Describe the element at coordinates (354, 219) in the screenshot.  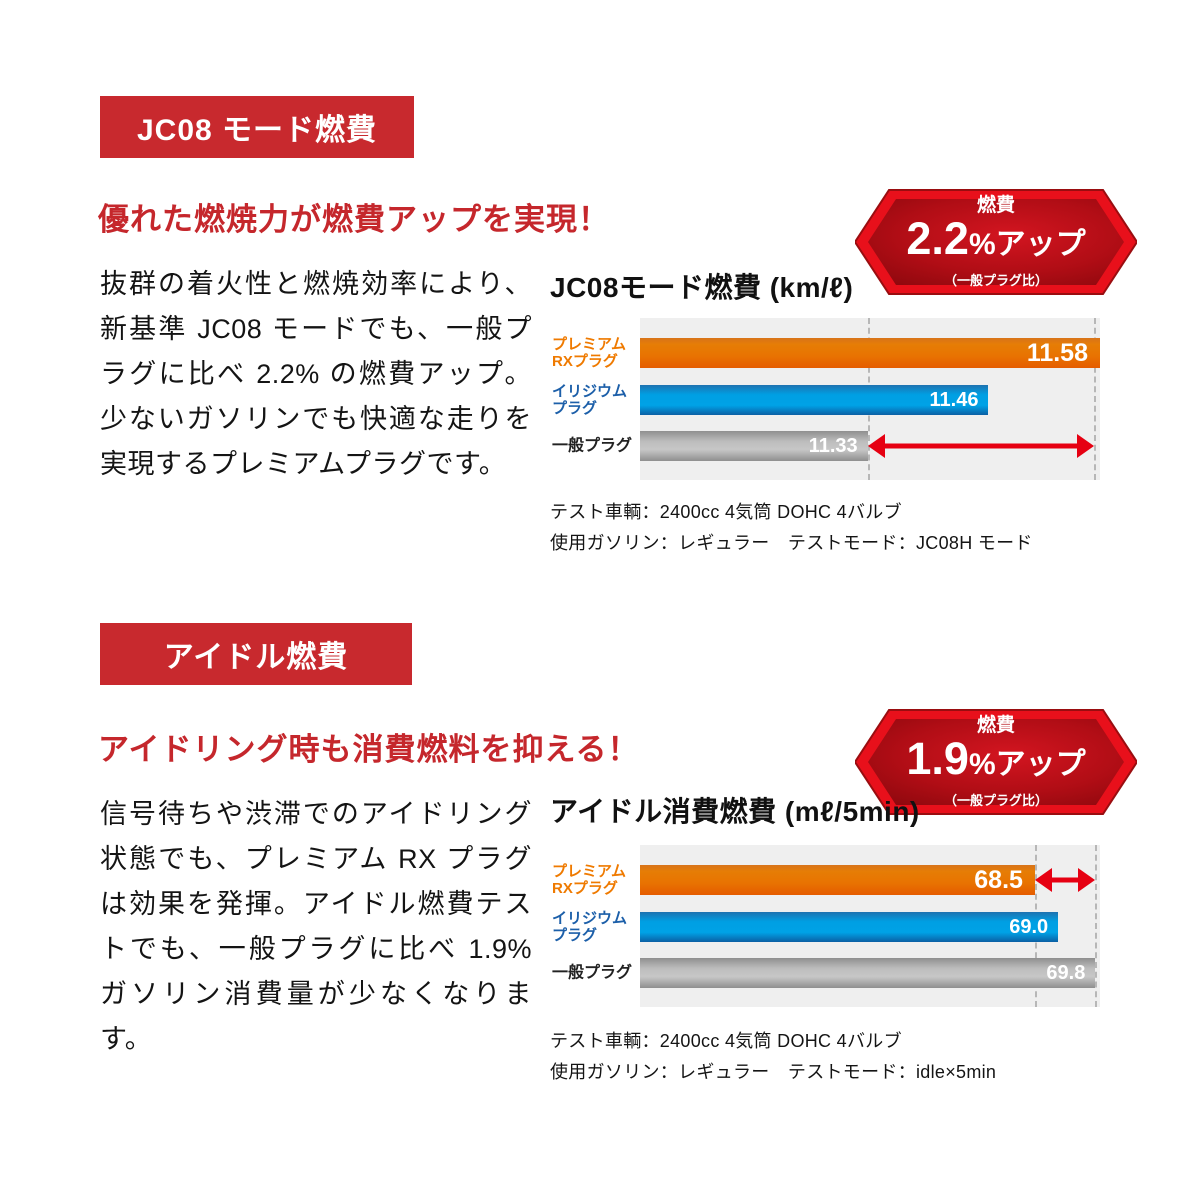
I see `section-headline: 優れた燃焼力が燃費アップを実現！` at that location.